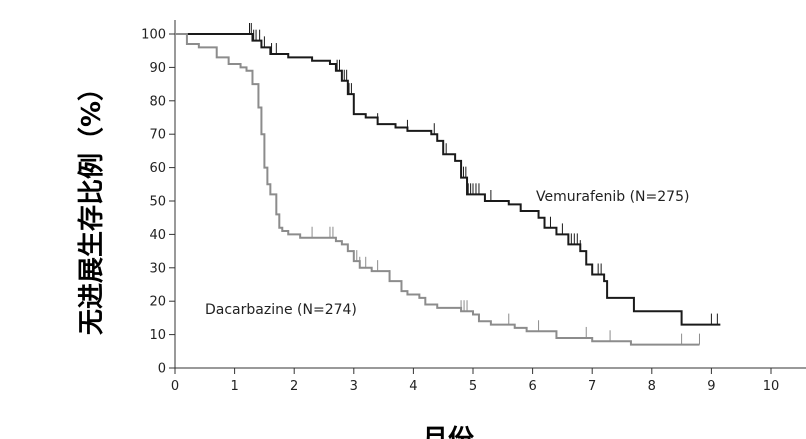  I want to click on y-tick-label: 80, so click(157, 101).